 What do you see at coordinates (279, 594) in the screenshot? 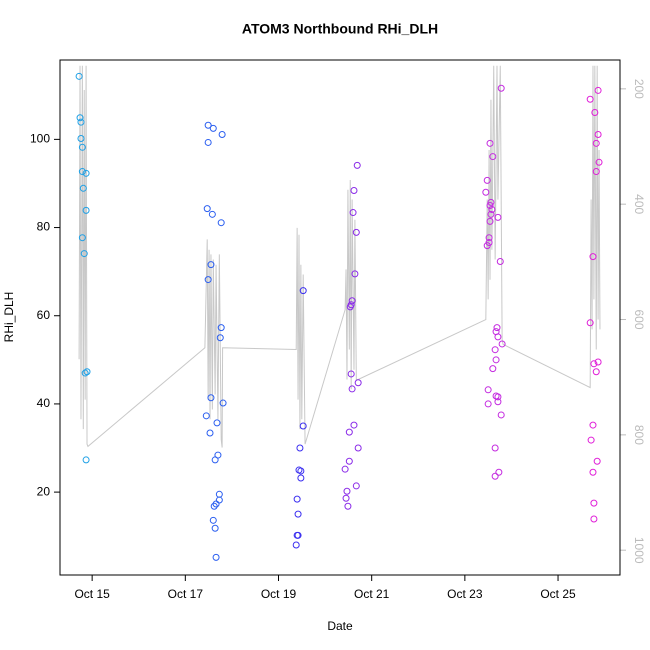
I see `x-tick-label: Oct 19` at bounding box center [279, 594].